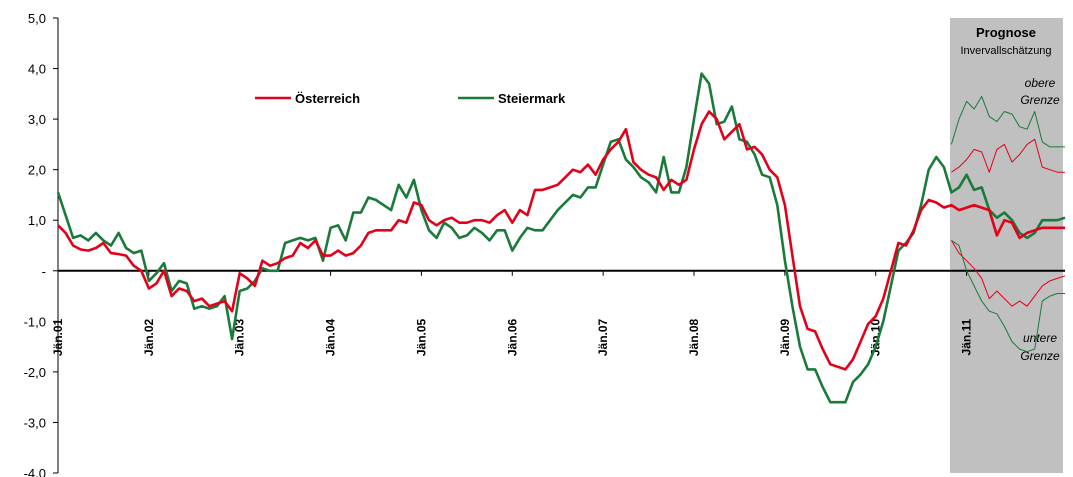  What do you see at coordinates (240, 337) in the screenshot?
I see `x-tick-label: Jän.03` at bounding box center [240, 337].